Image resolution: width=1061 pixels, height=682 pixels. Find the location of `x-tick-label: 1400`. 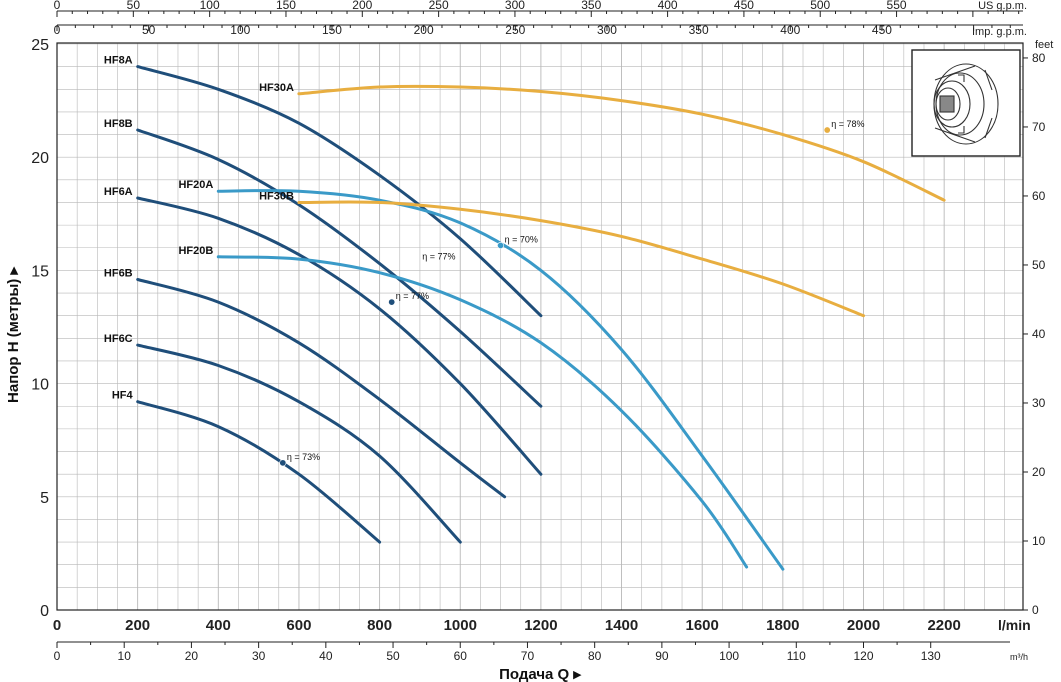

x-tick-label: 1400 is located at coordinates (621, 625).